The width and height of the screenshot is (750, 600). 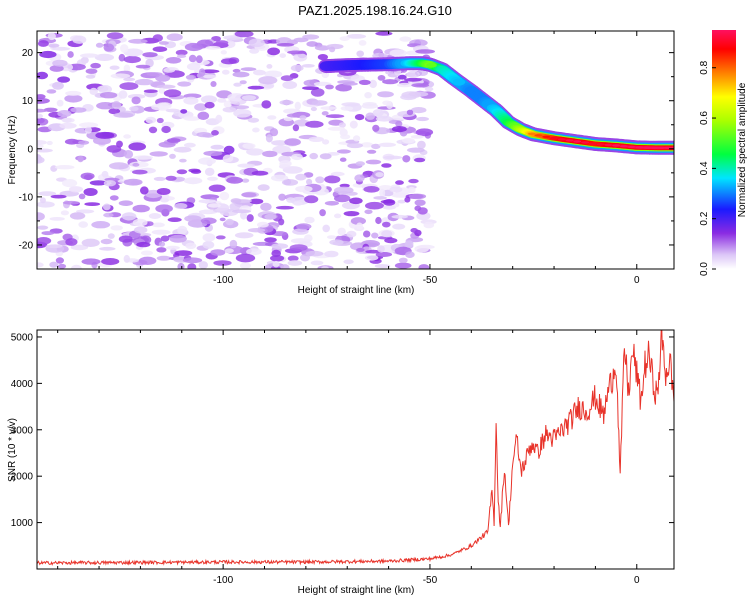 I want to click on bottom-xlabel: Height of straight line (km), so click(x=356, y=590).